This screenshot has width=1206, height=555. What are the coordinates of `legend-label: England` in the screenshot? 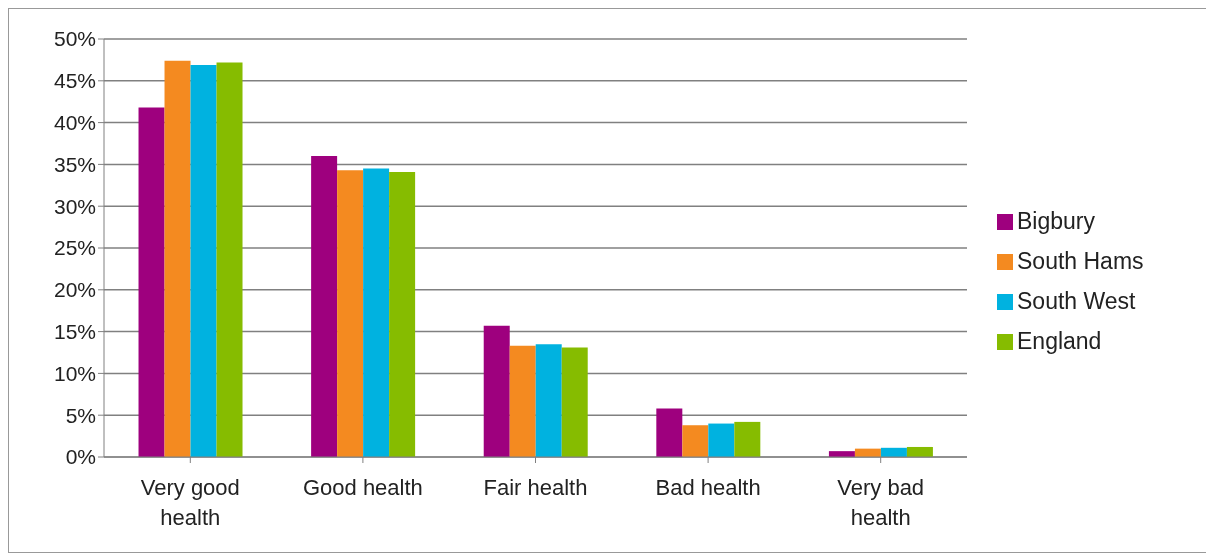 It's located at (1059, 340).